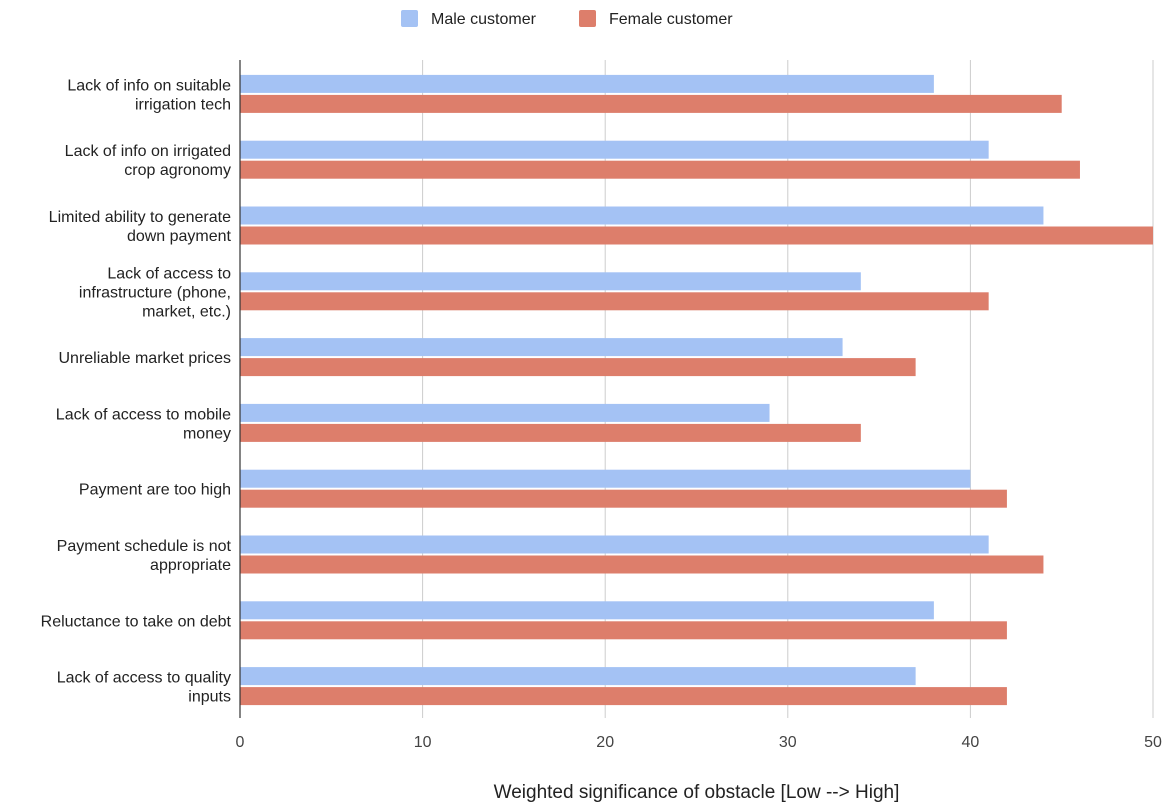 The width and height of the screenshot is (1171, 805). I want to click on x-tick-label: 30, so click(788, 742).